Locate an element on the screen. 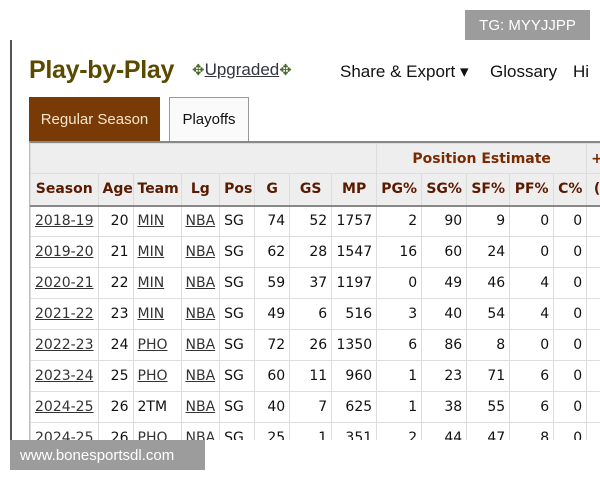  cell-mp: 960 is located at coordinates (354, 376).